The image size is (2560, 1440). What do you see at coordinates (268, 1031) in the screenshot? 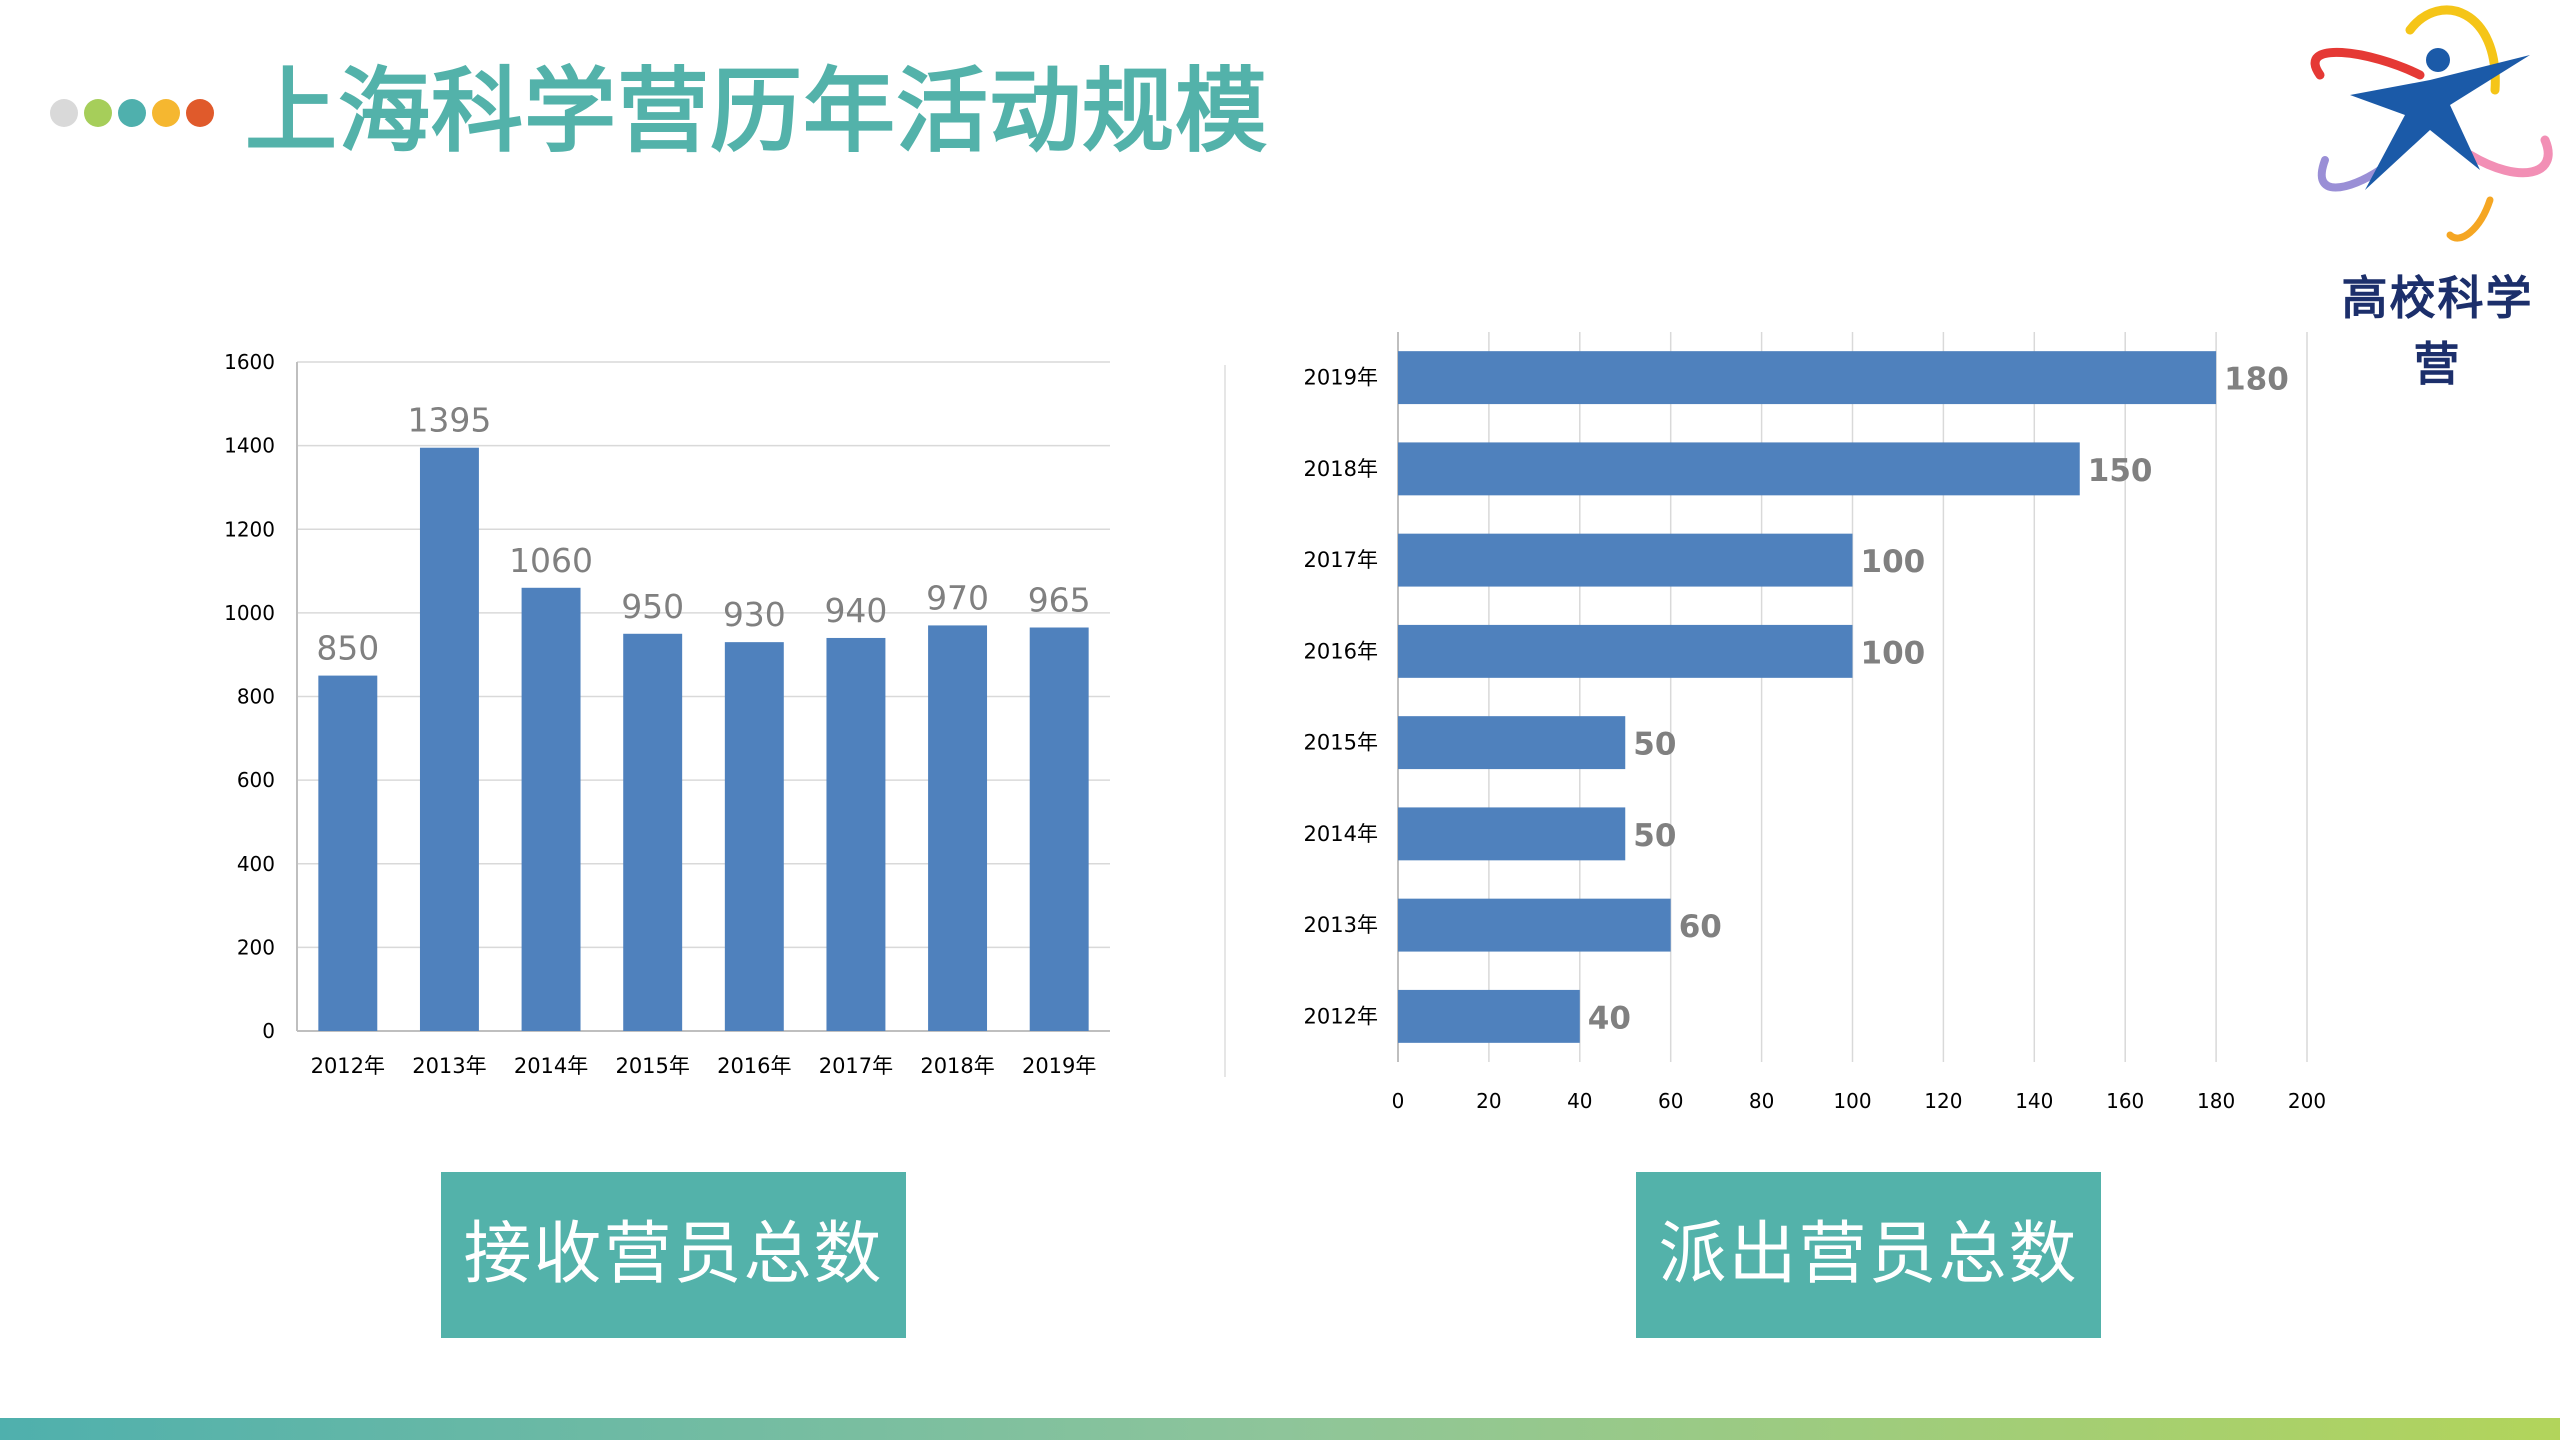
I see `y-tick-label: 0` at bounding box center [268, 1031].